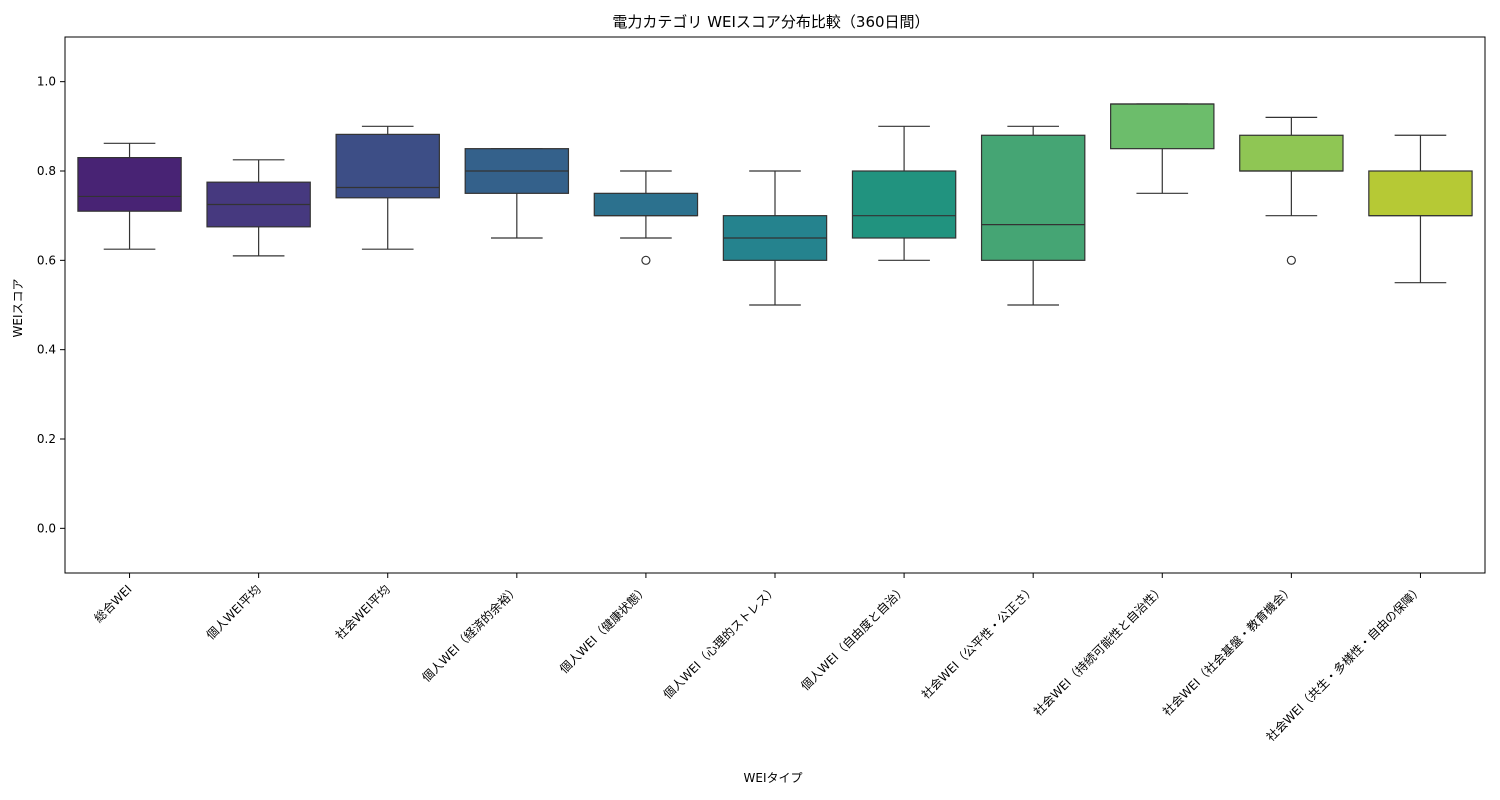 The height and width of the screenshot is (800, 1500). What do you see at coordinates (470, 633) in the screenshot?
I see `x-tick-label: 個人WEI（経済的余裕）` at bounding box center [470, 633].